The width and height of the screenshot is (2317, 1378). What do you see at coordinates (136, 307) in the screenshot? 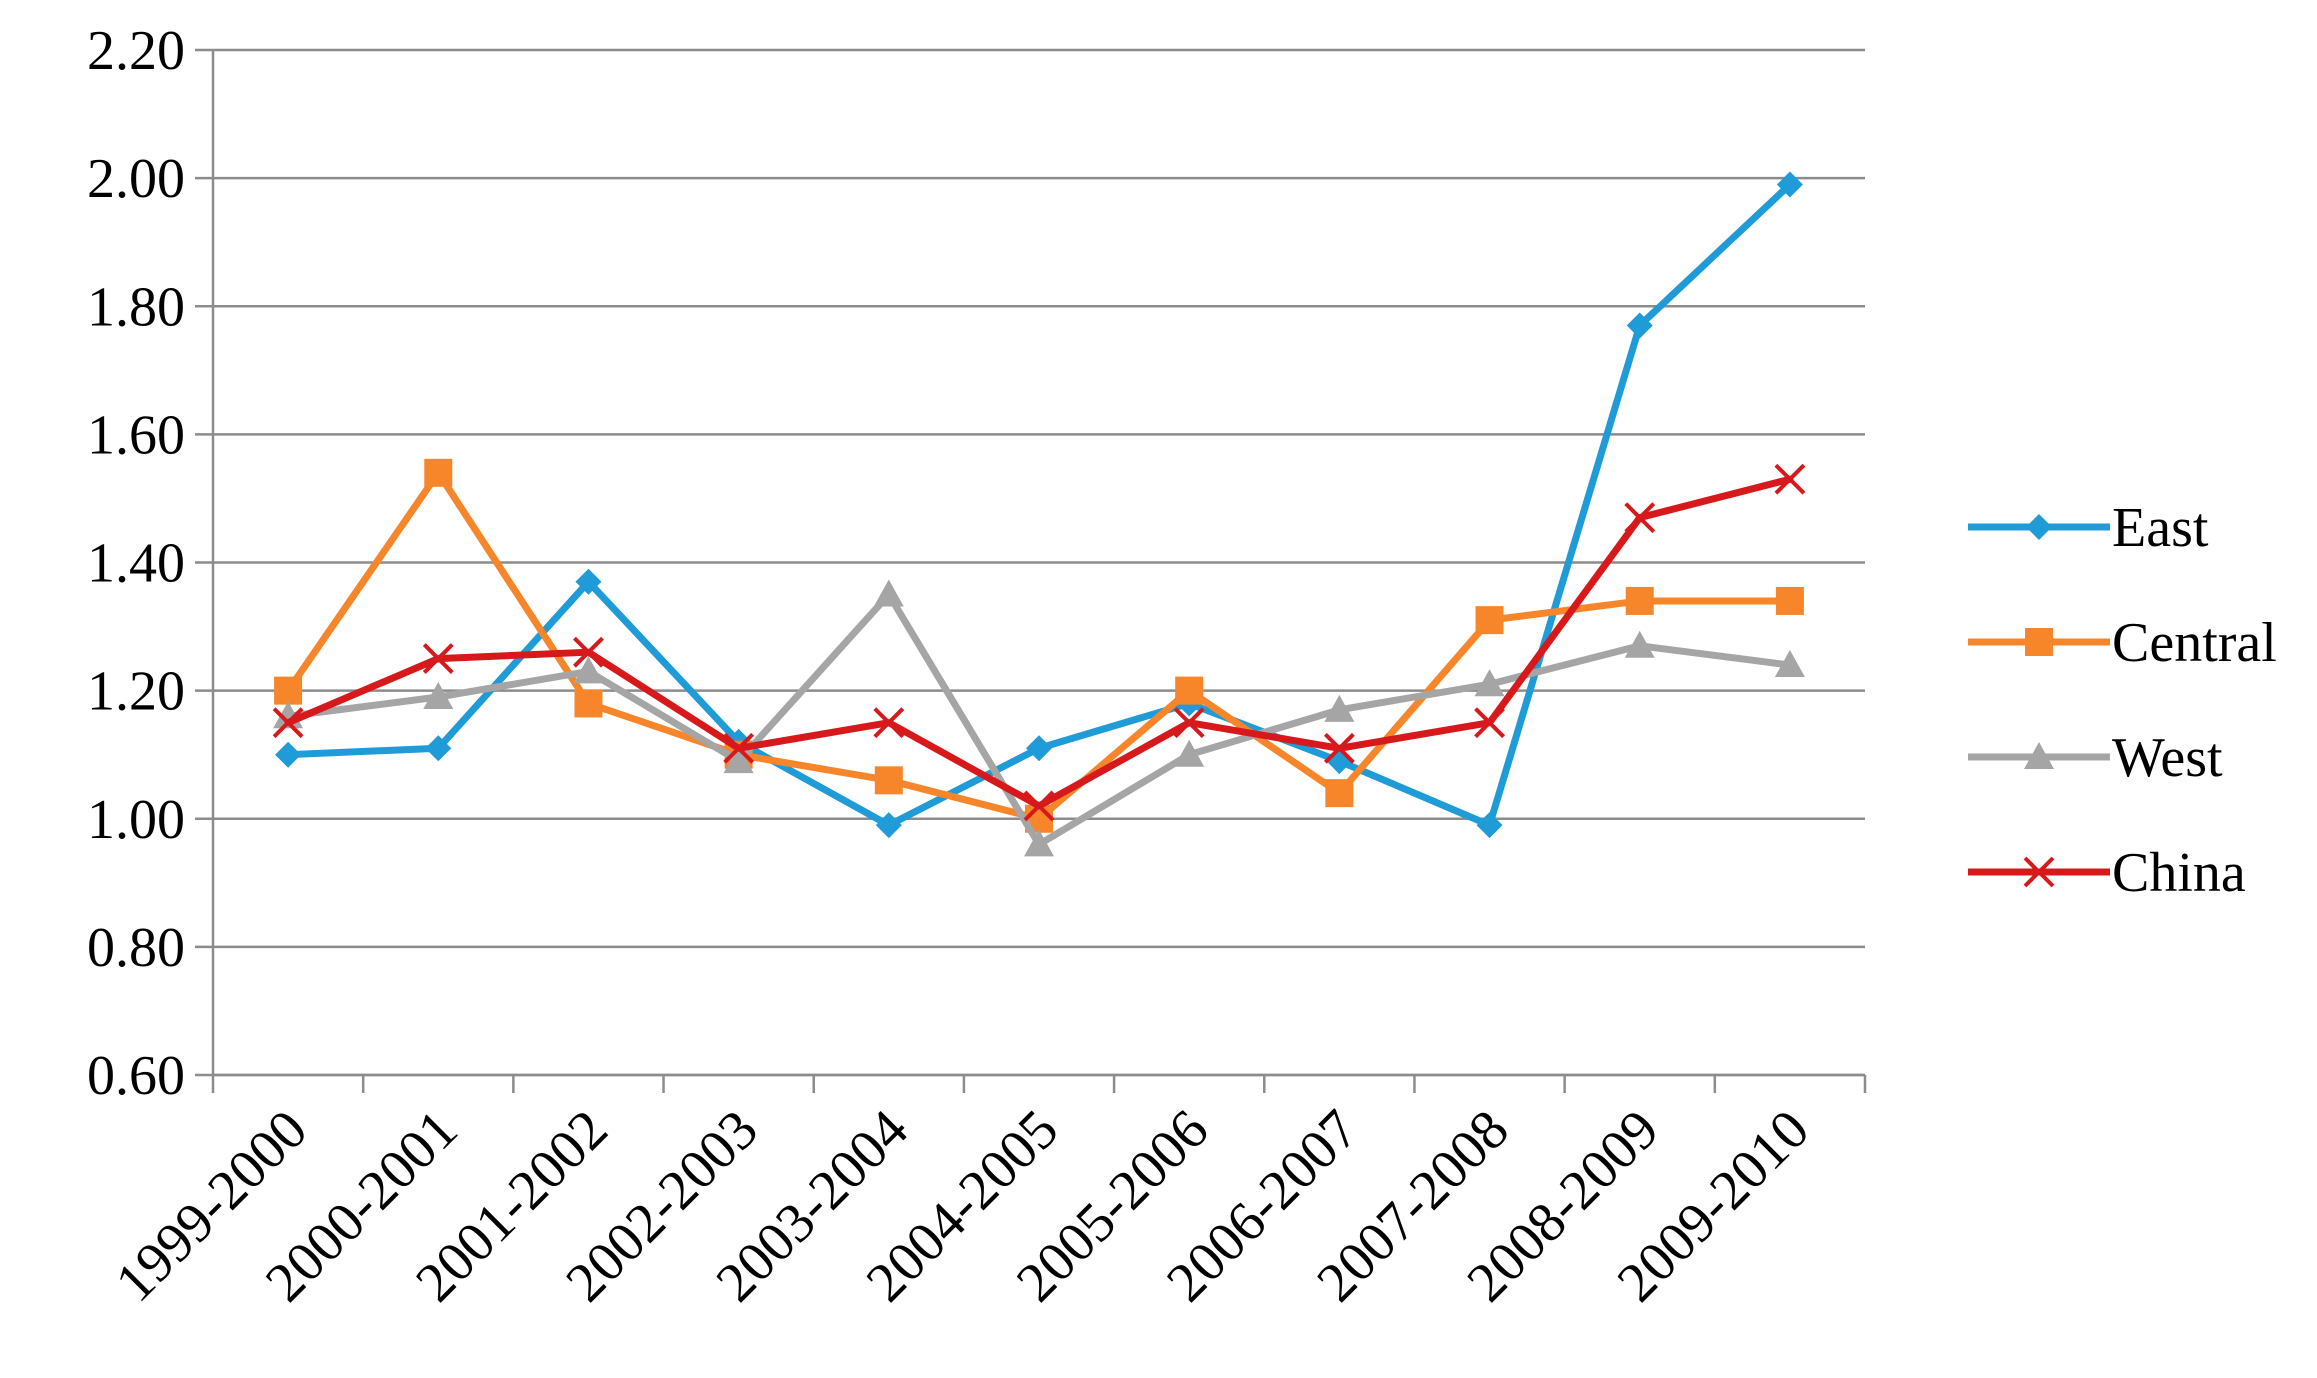
I see `y-tick-label: 1.80` at bounding box center [136, 307].